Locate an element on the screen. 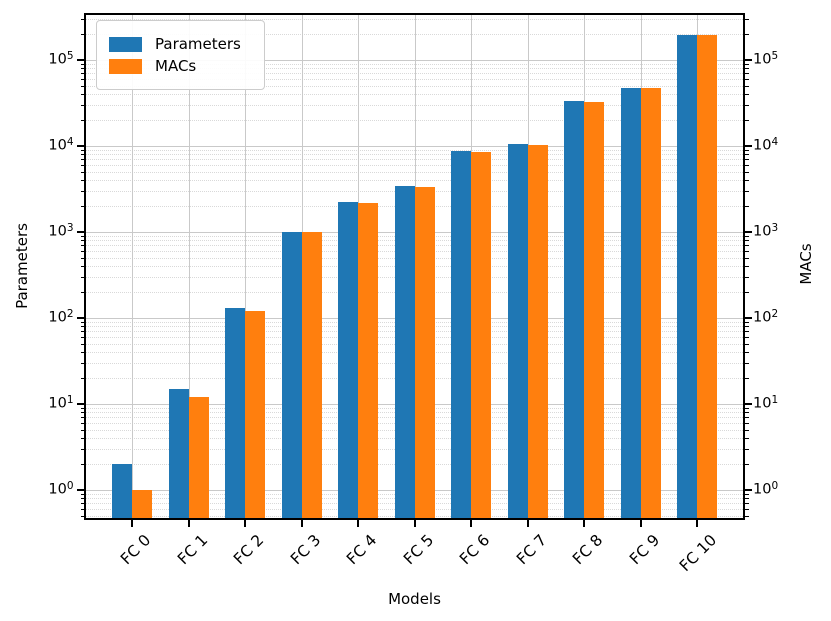 The width and height of the screenshot is (831, 621). x-tick-label-1: FC 1 is located at coordinates (193, 550).